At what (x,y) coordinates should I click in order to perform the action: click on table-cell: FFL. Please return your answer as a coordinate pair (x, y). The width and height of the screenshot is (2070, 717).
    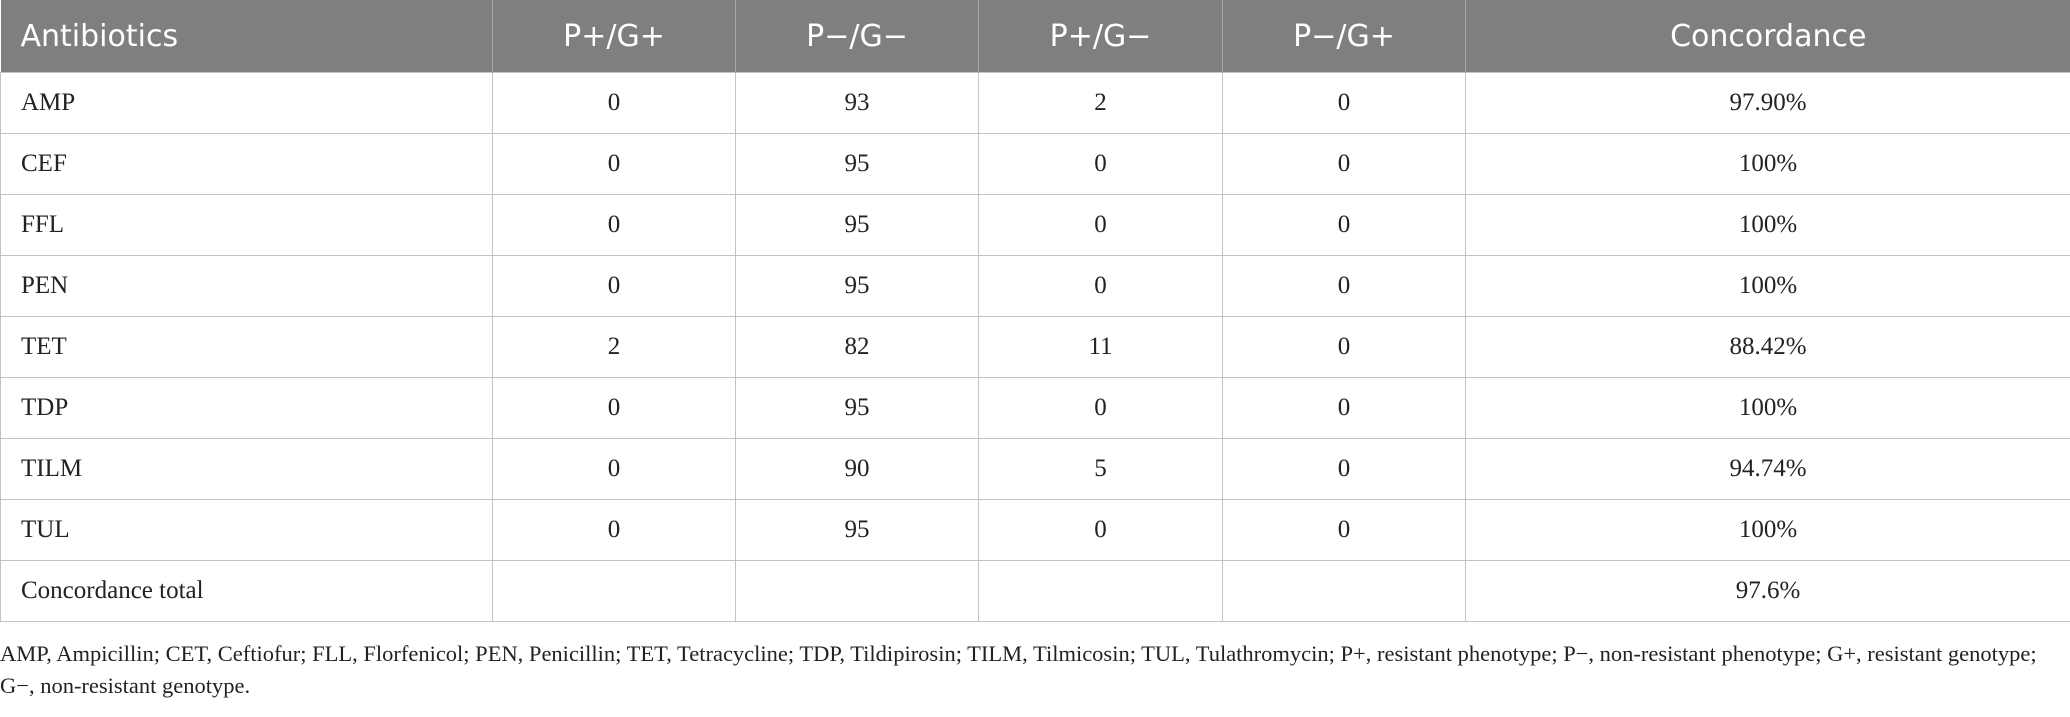
    Looking at the image, I should click on (246, 225).